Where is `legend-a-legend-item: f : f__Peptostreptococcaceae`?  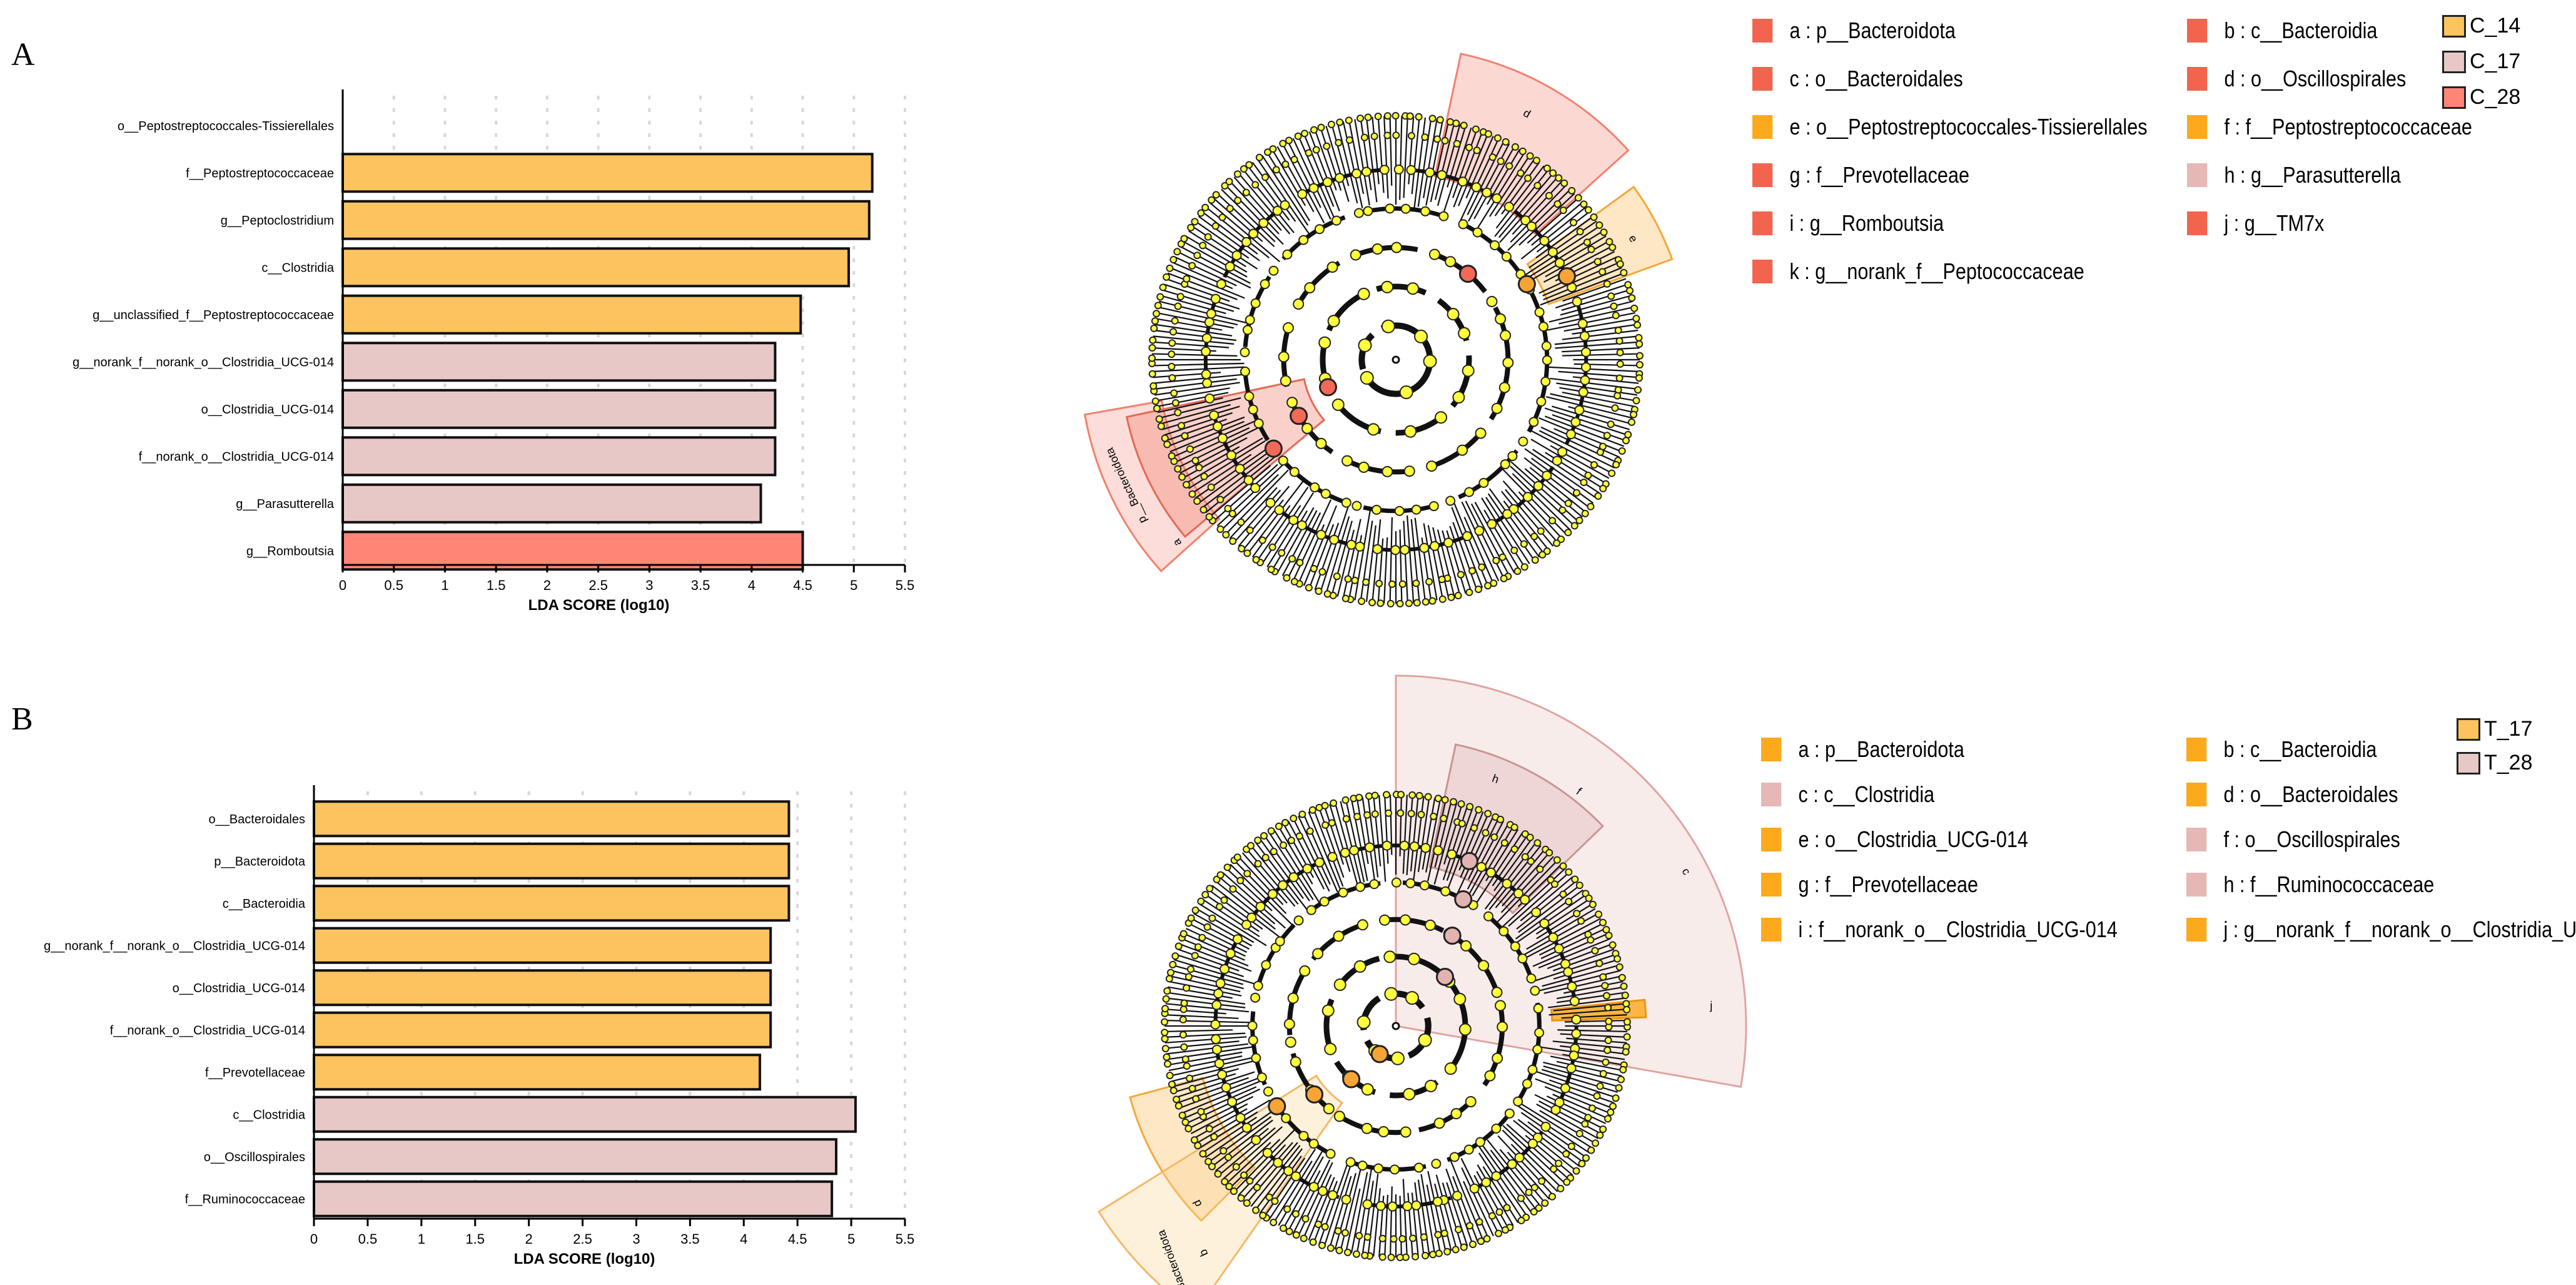
legend-a-legend-item: f : f__Peptostreptococcaceae is located at coordinates (2330, 127).